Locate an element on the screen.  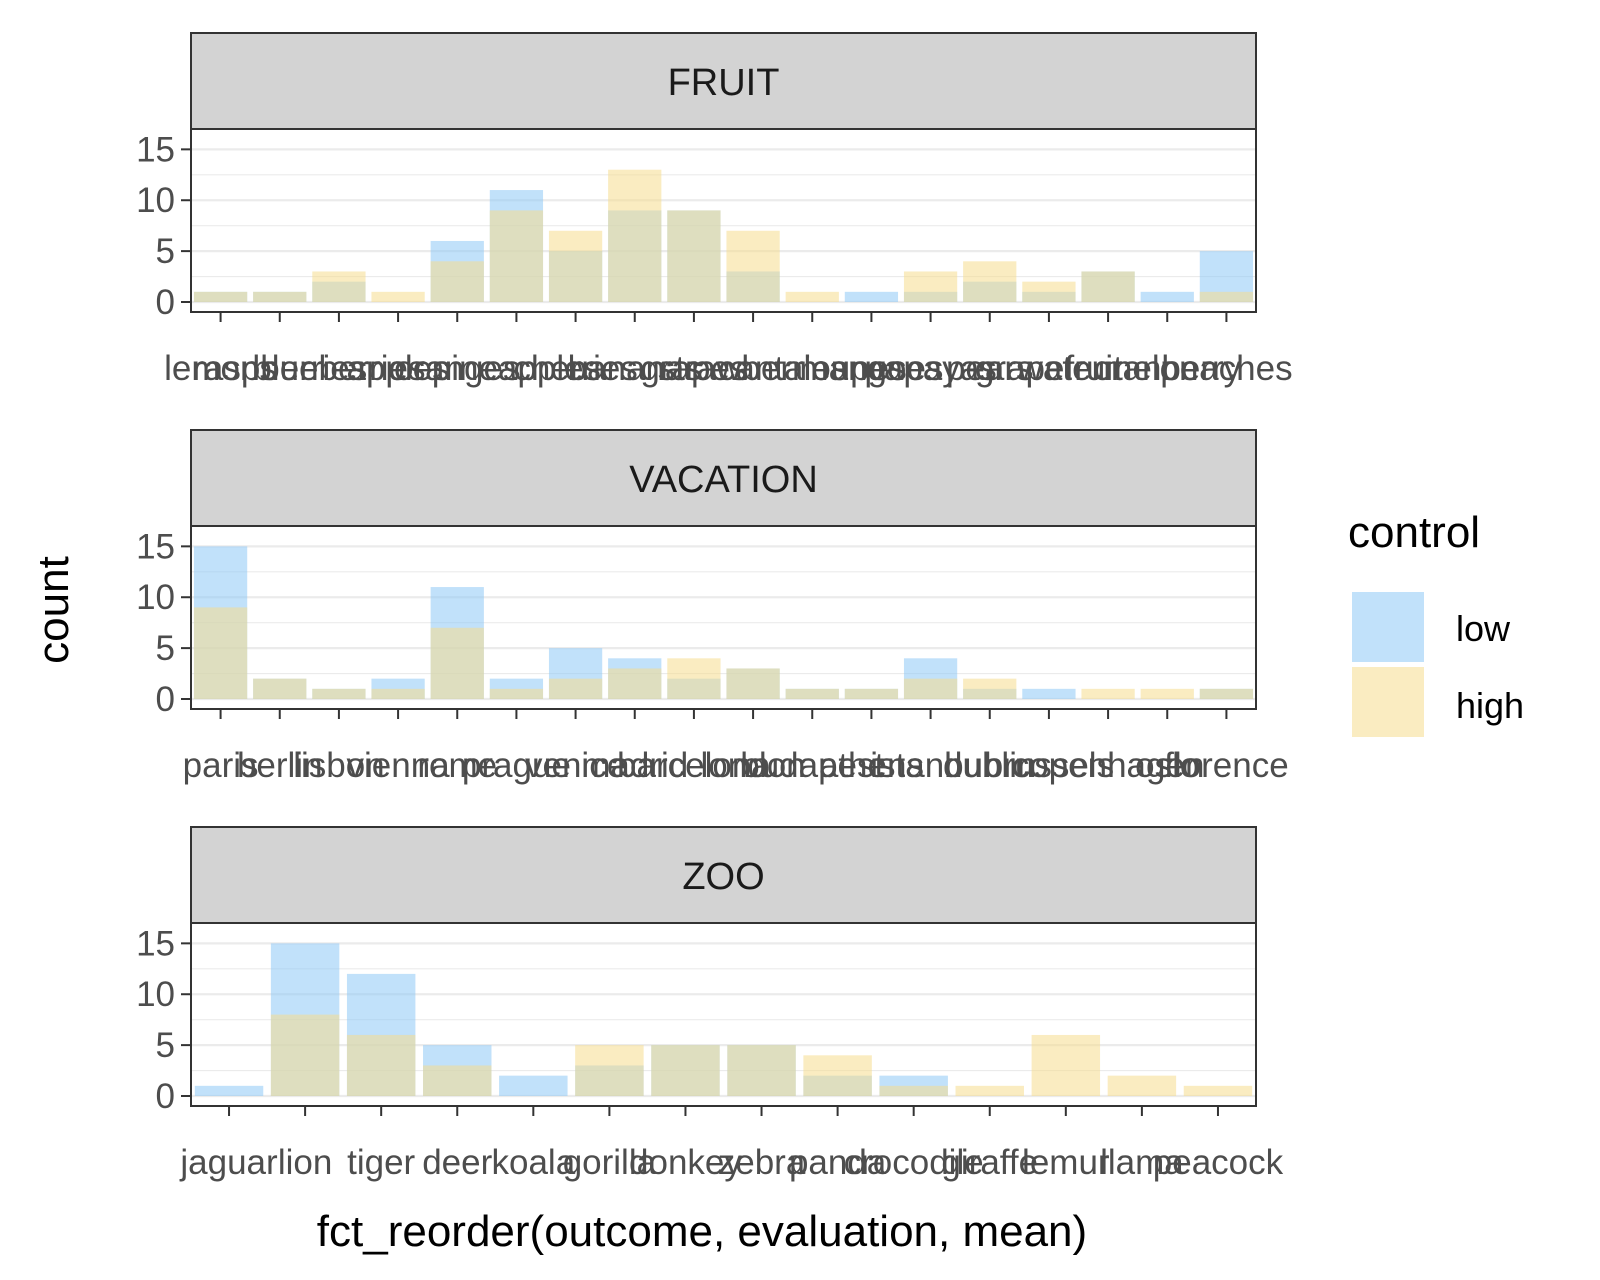
x-tick-label: watermelon is located at coordinates (1108, 368).